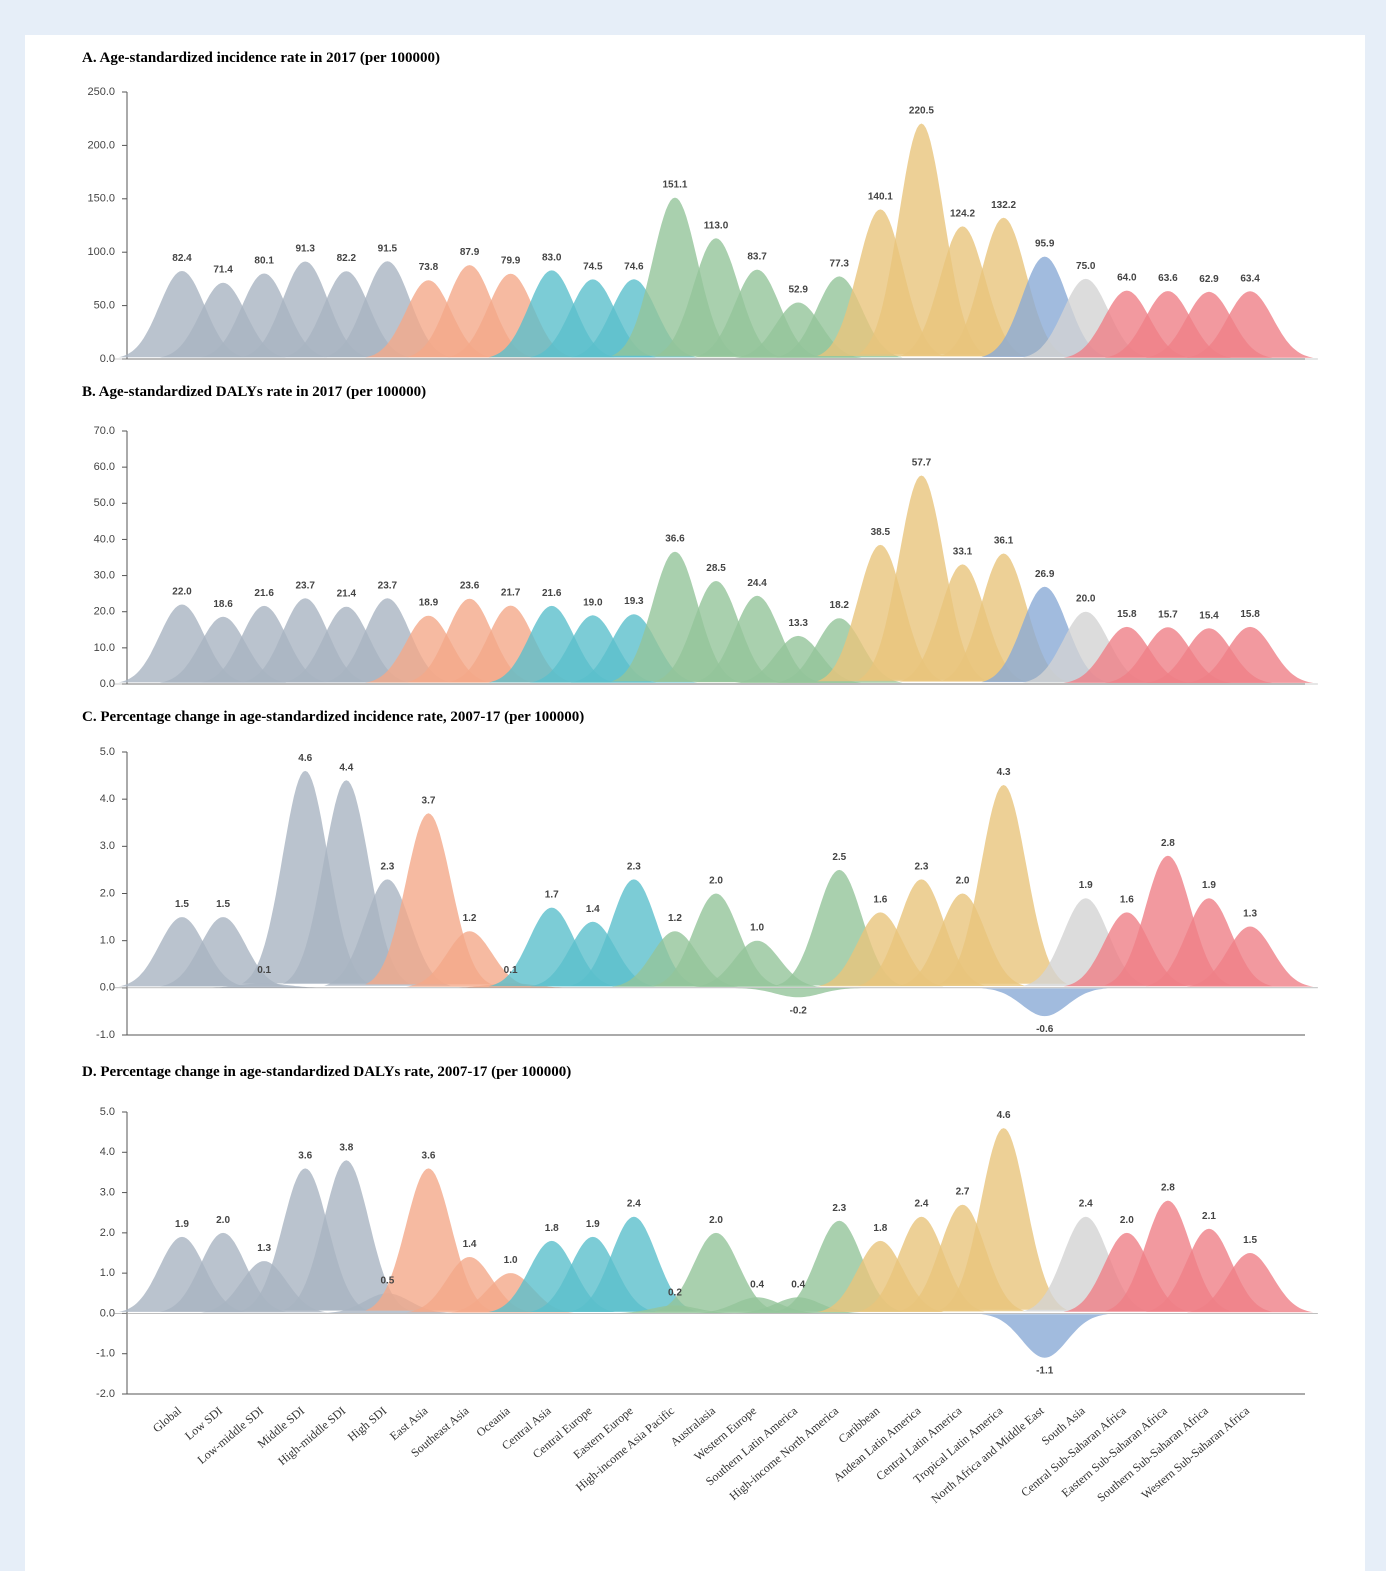 The image size is (1386, 1571). Describe the element at coordinates (757, 1284) in the screenshot. I see `value-label: 0.4` at that location.